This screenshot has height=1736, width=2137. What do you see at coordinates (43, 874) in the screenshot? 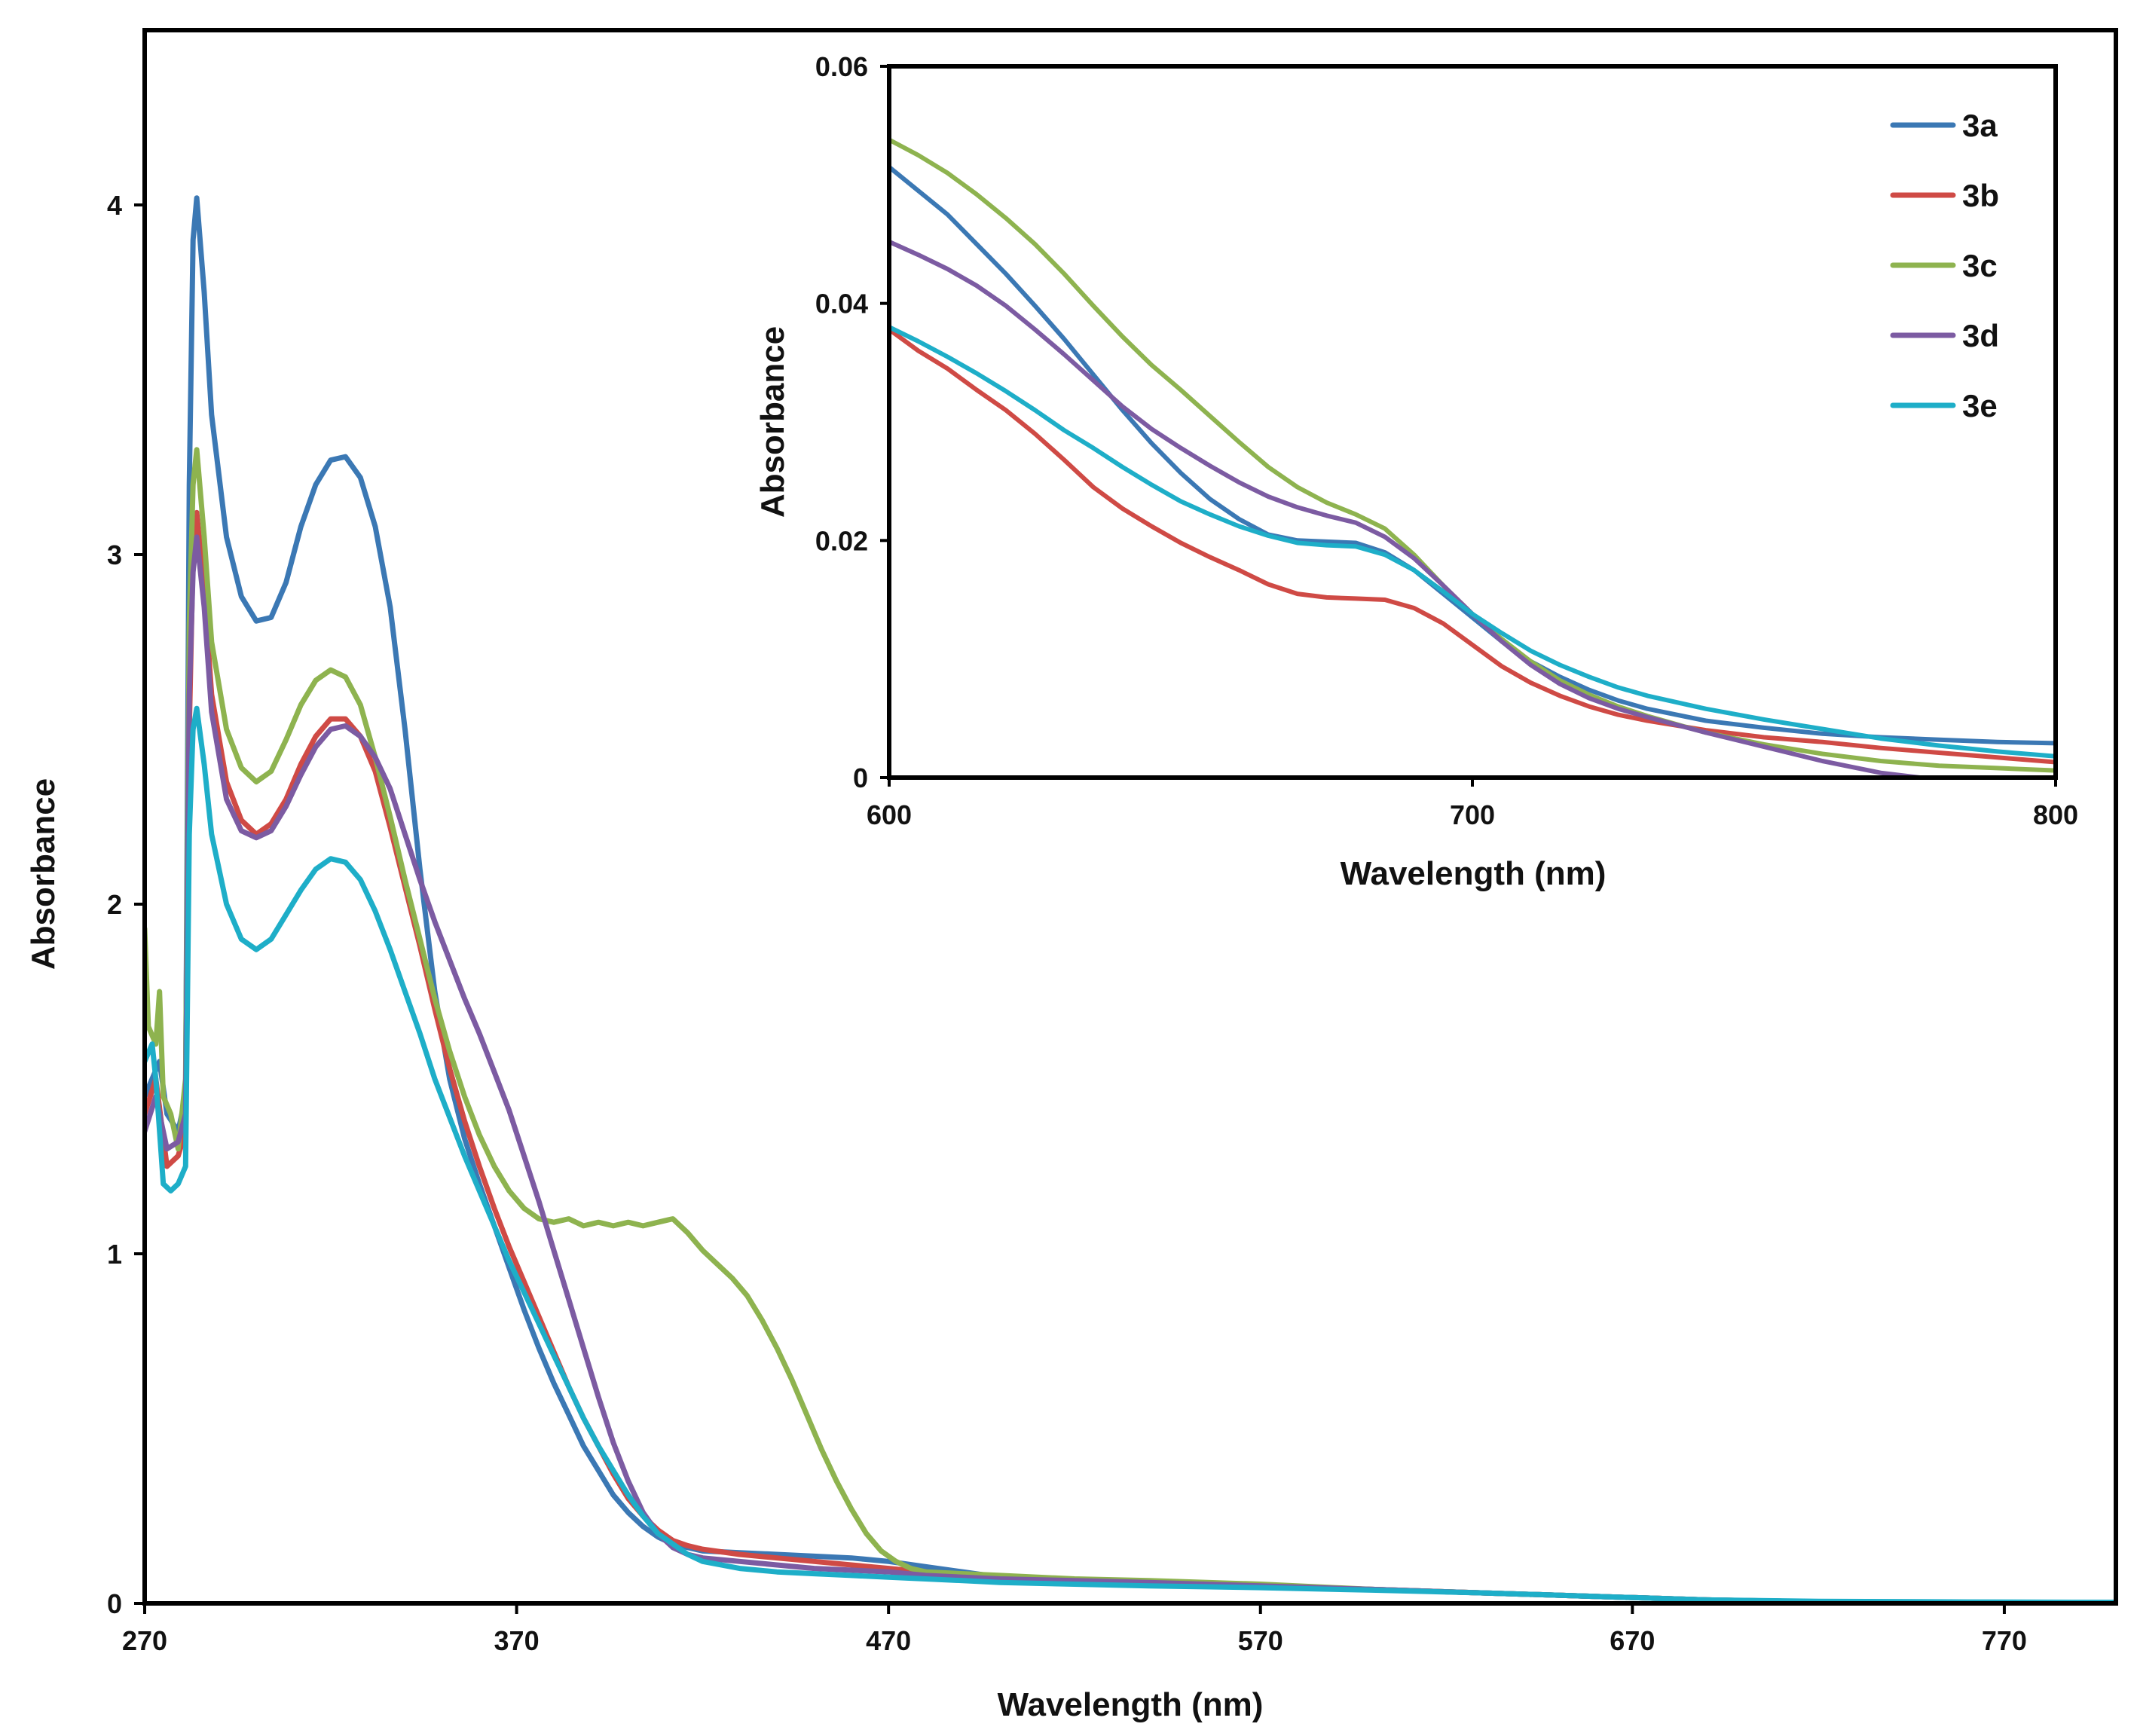
I see `main-y-axis-title: Absorbance` at bounding box center [43, 874].